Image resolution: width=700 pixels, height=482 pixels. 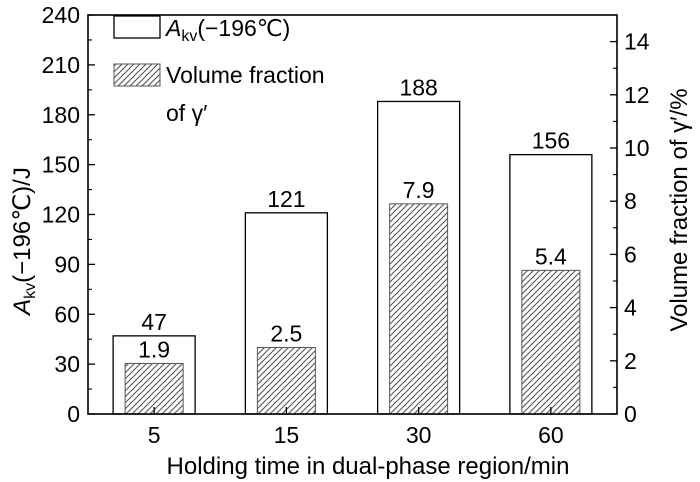 I want to click on x-tick-label: 60, so click(x=551, y=435).